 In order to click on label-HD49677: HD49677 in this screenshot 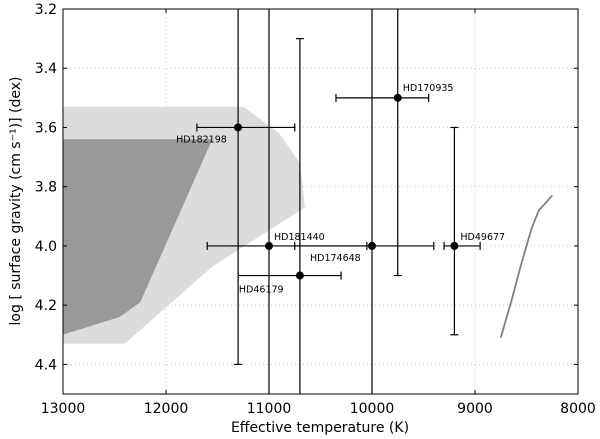, I will do `click(482, 237)`.